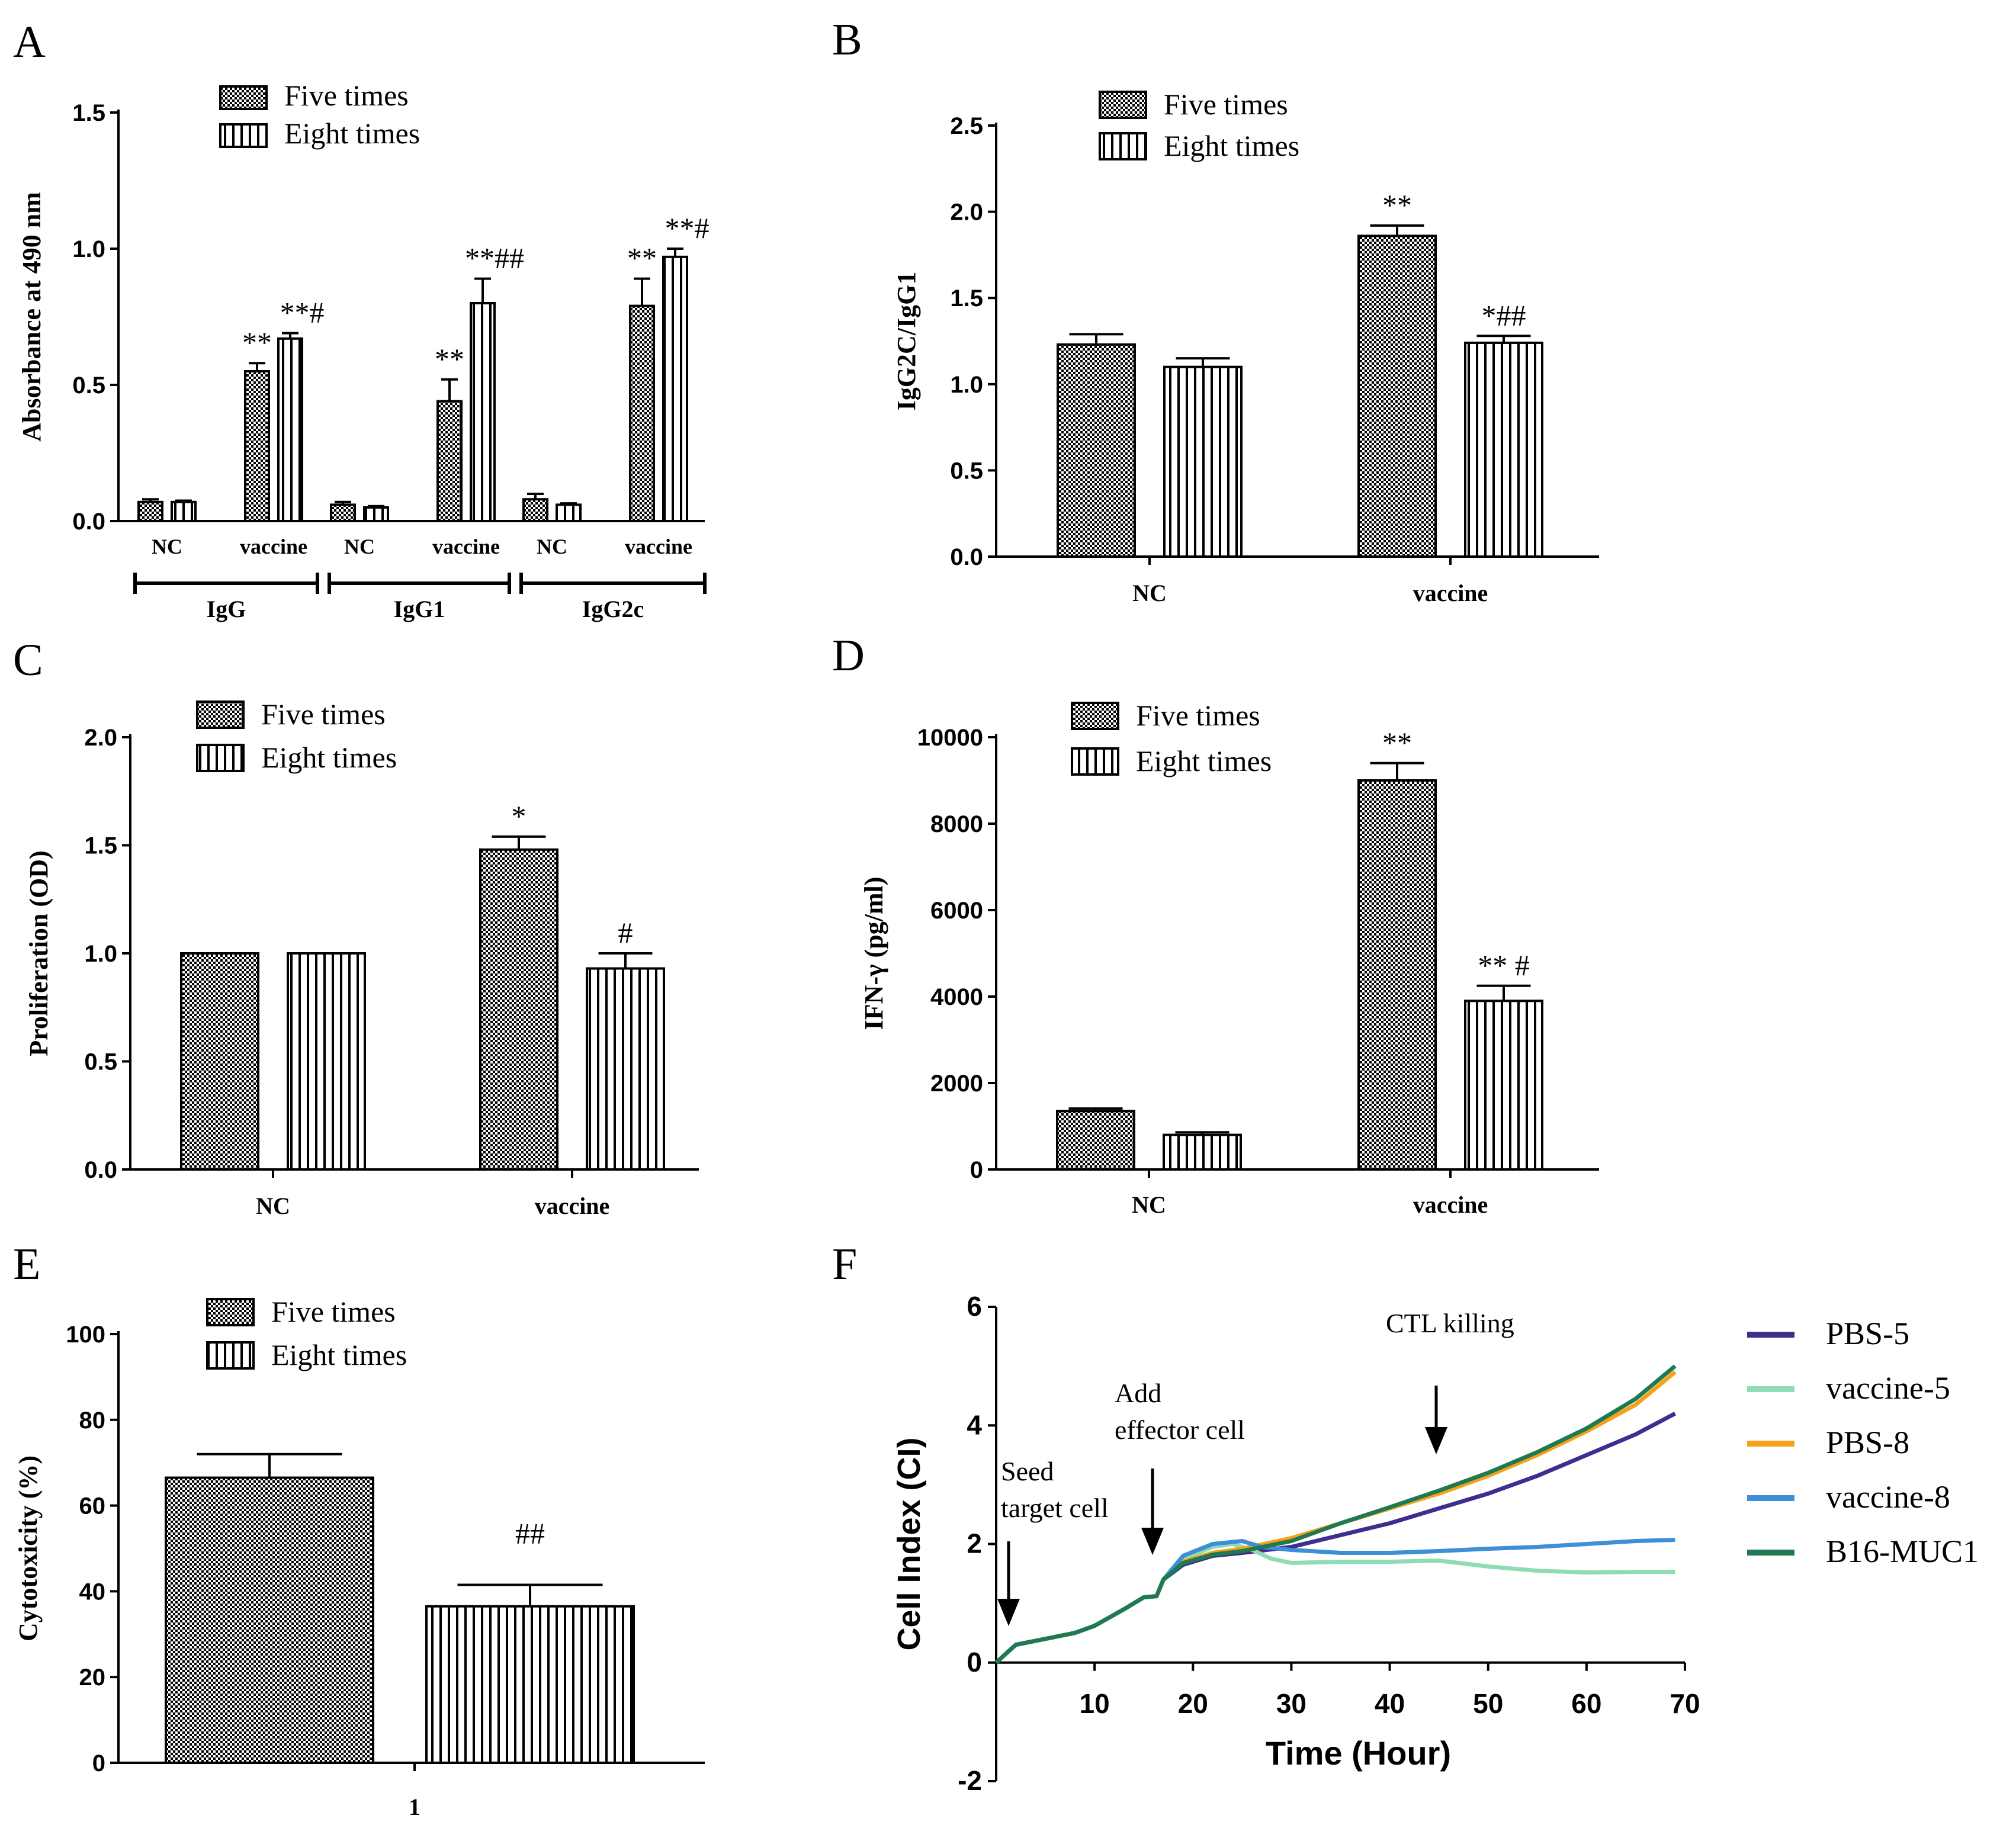 This screenshot has height=1822, width=2016. What do you see at coordinates (1180, 1430) in the screenshot?
I see `annotation-effector-cell: effector cell` at bounding box center [1180, 1430].